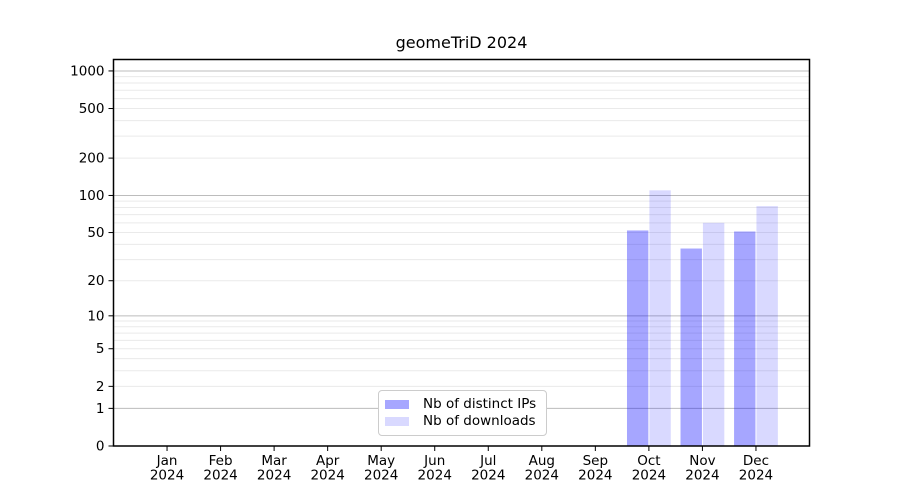  I want to click on x-tick-label-month: Apr, so click(328, 461).